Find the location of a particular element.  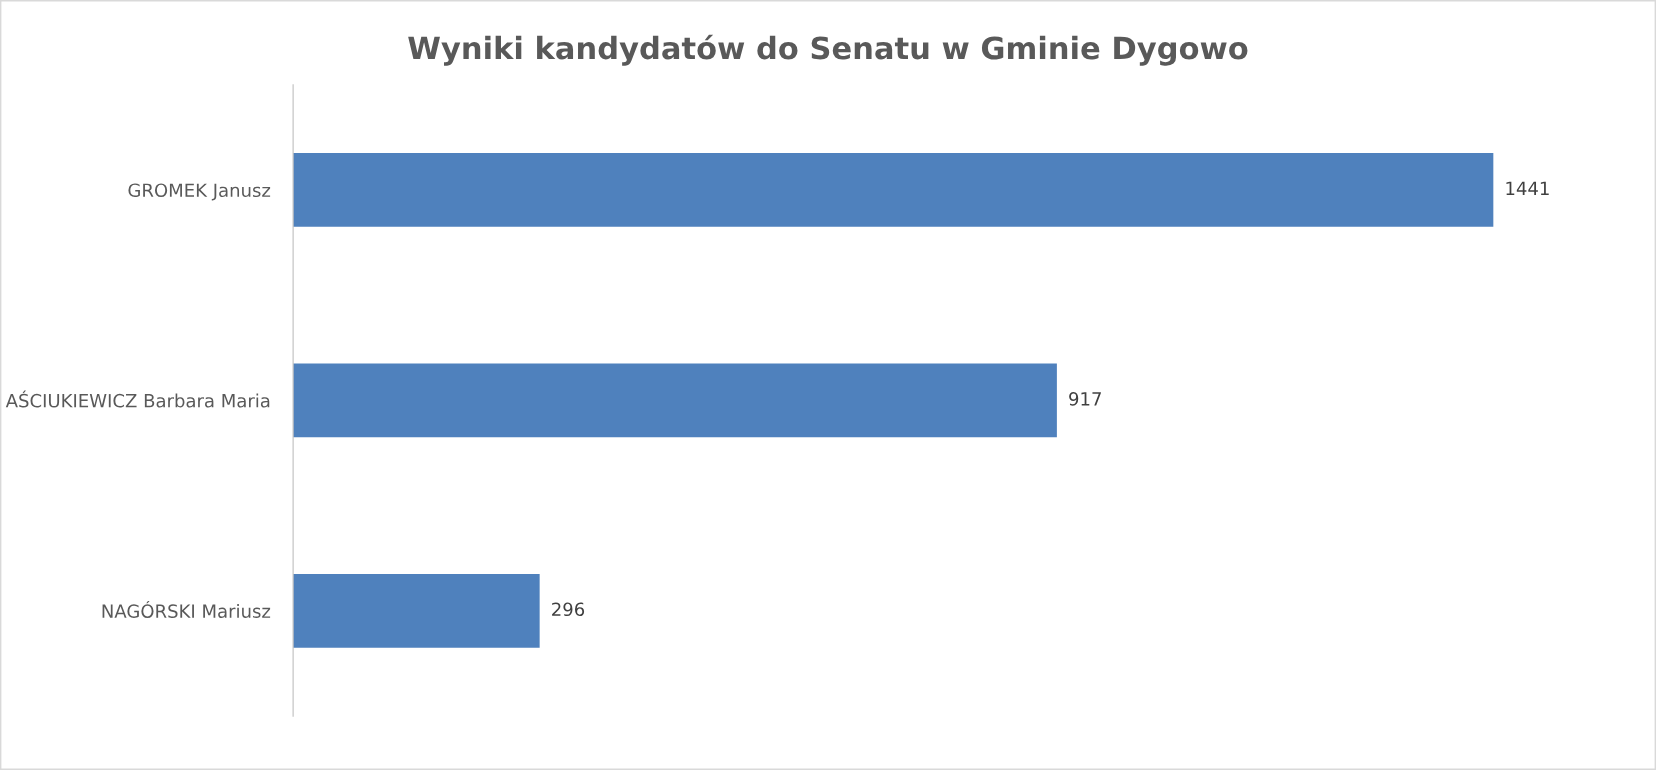

data-label: 1441 is located at coordinates (1527, 188).